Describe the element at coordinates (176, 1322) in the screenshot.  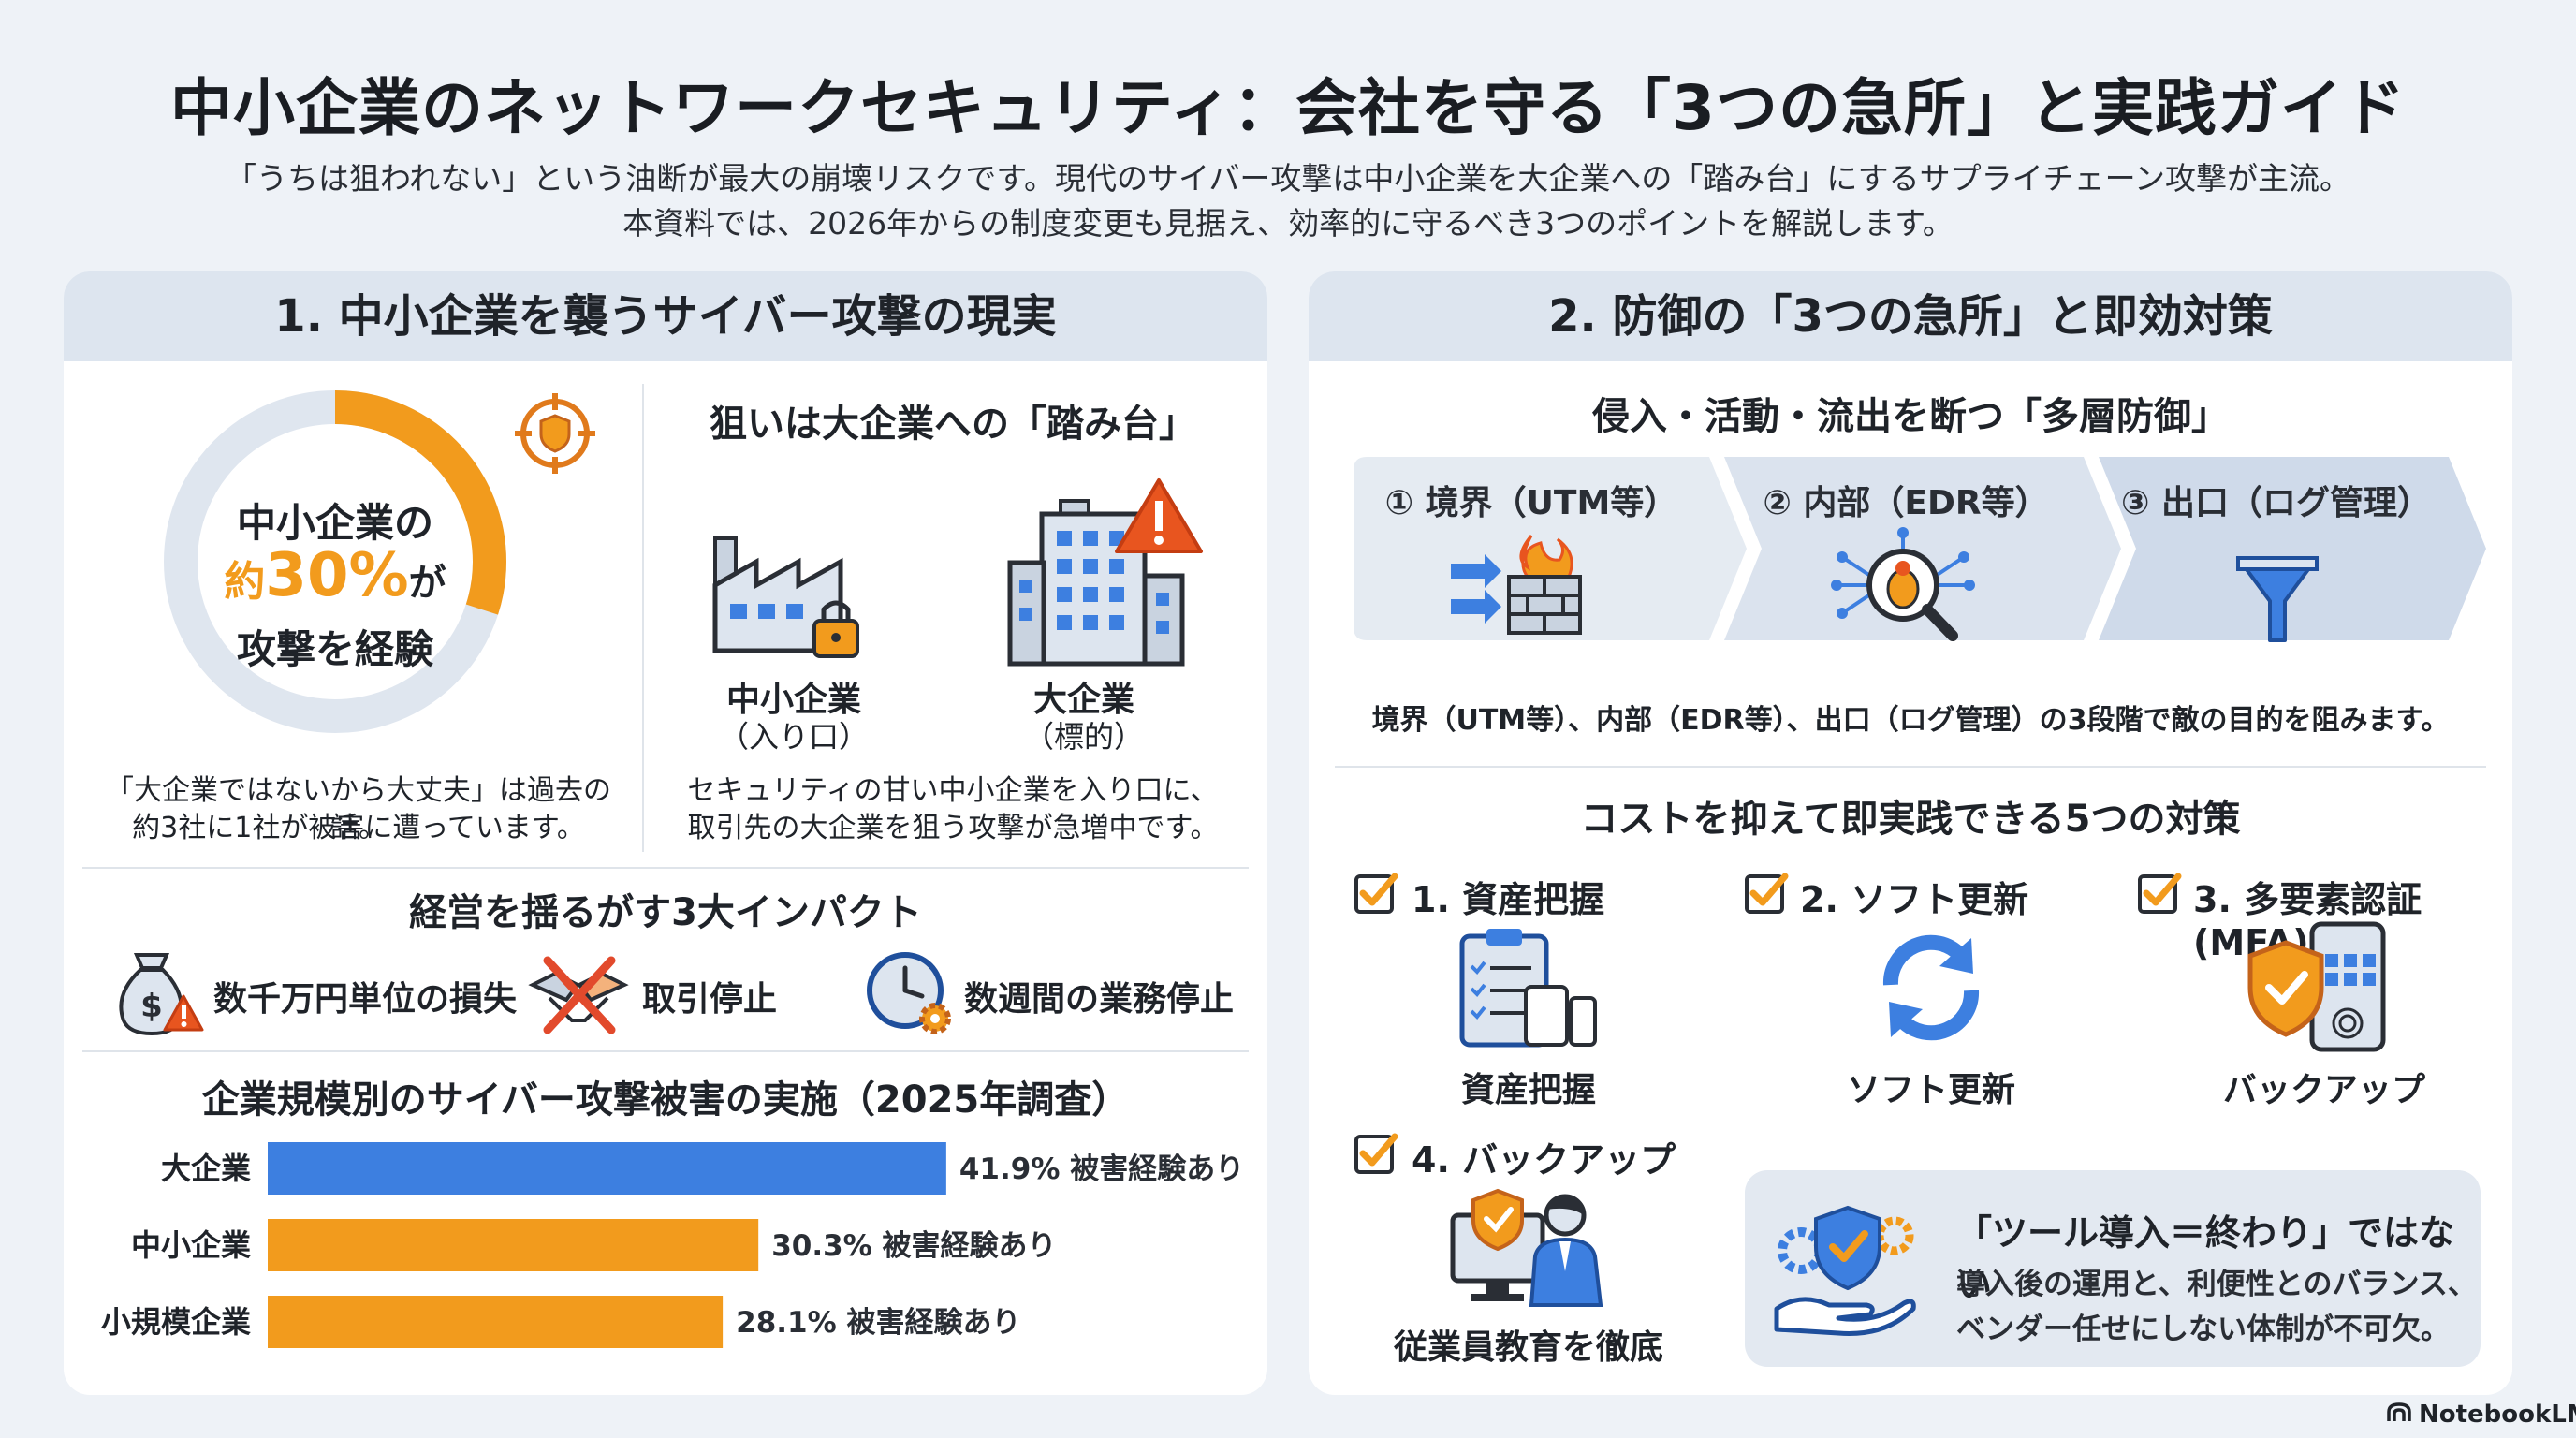
I see `bar-category-label: 小規模企業` at that location.